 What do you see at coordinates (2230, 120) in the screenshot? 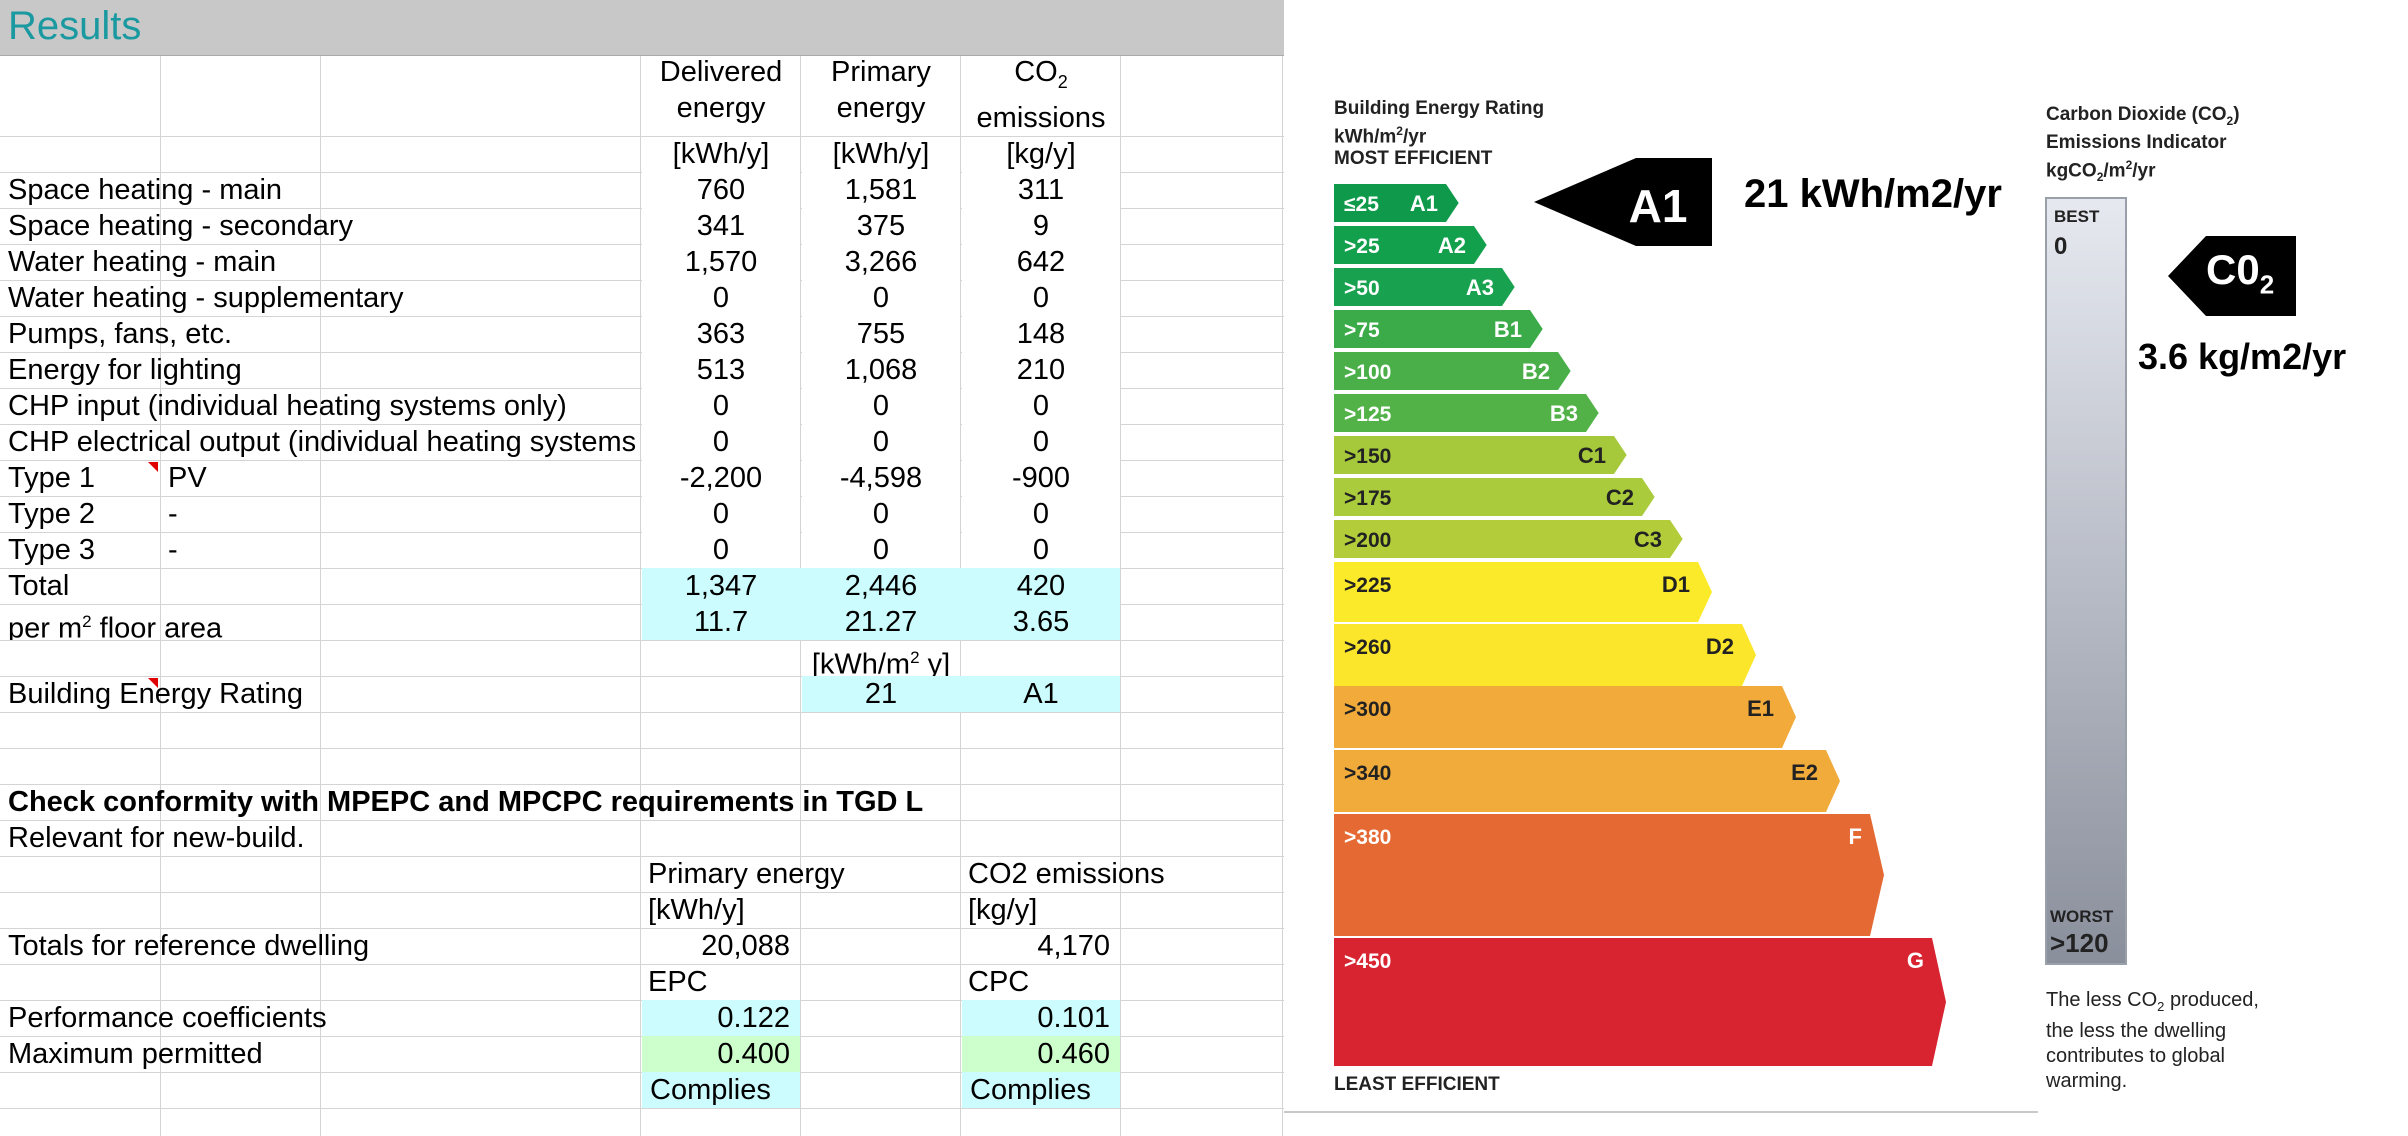
I see `co2-caption-line1-sub: 2` at bounding box center [2230, 120].